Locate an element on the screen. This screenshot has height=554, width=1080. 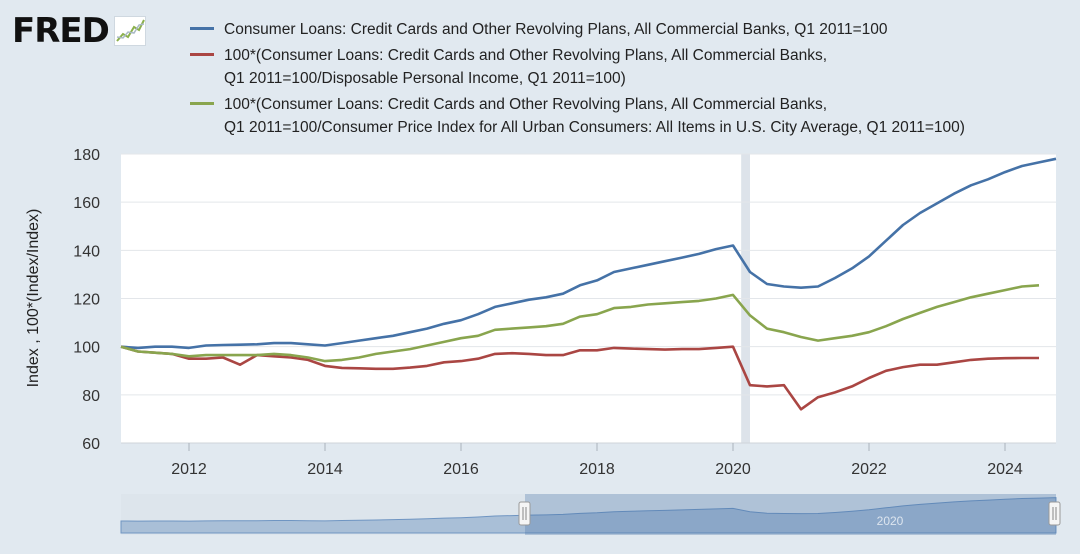
y-axis: 60 80 100 120 140 160 180 is located at coordinates (86, 300).